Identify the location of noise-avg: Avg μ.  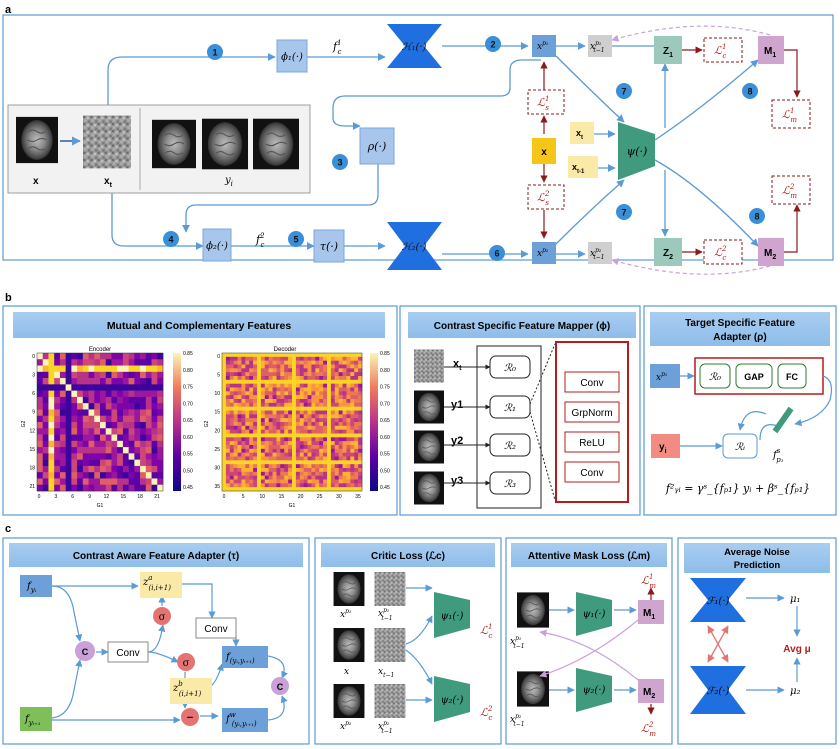
(796, 649).